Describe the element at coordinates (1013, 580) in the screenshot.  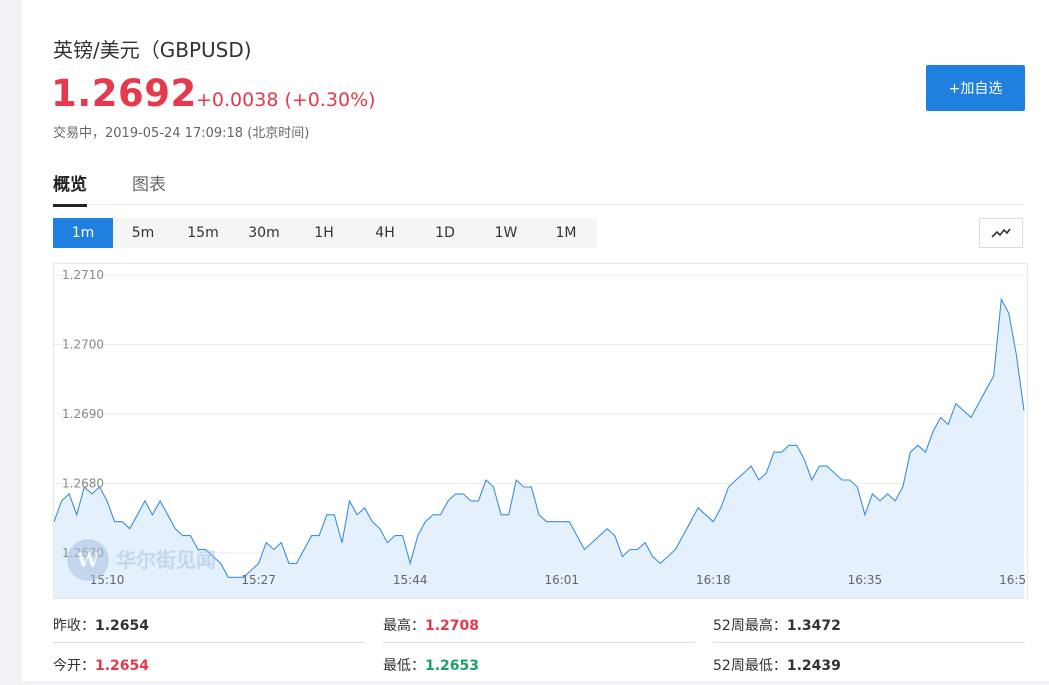
I see `x-tick-label: 16:52` at that location.